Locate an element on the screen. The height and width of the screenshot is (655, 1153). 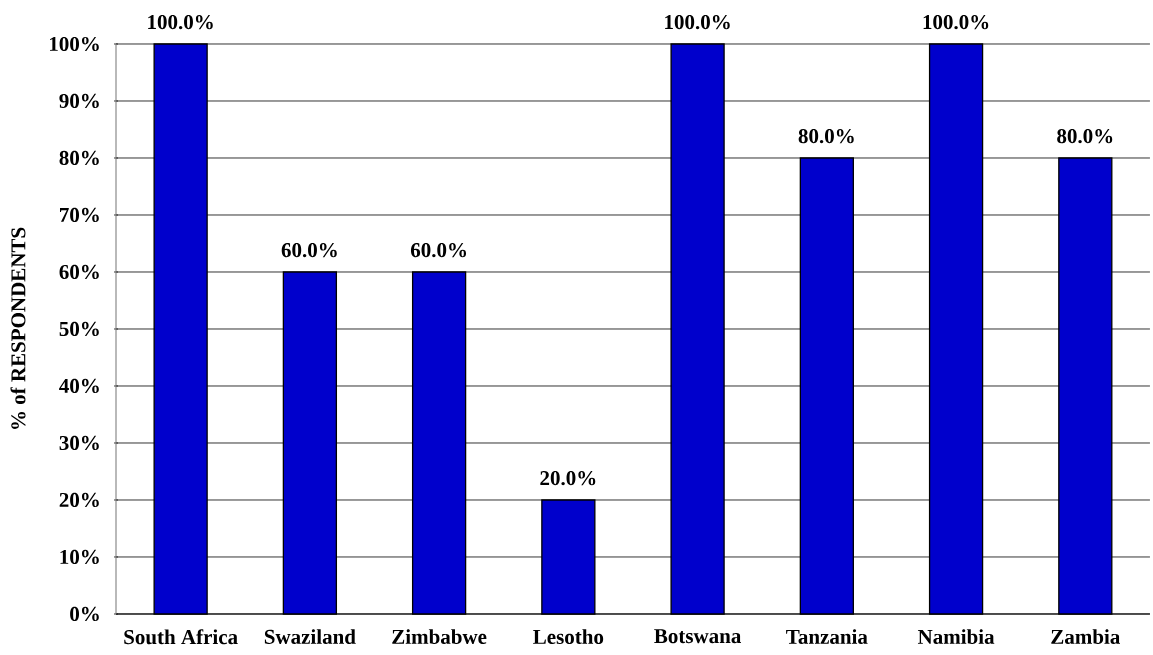
y-tick-label: 0% is located at coordinates (84, 614).